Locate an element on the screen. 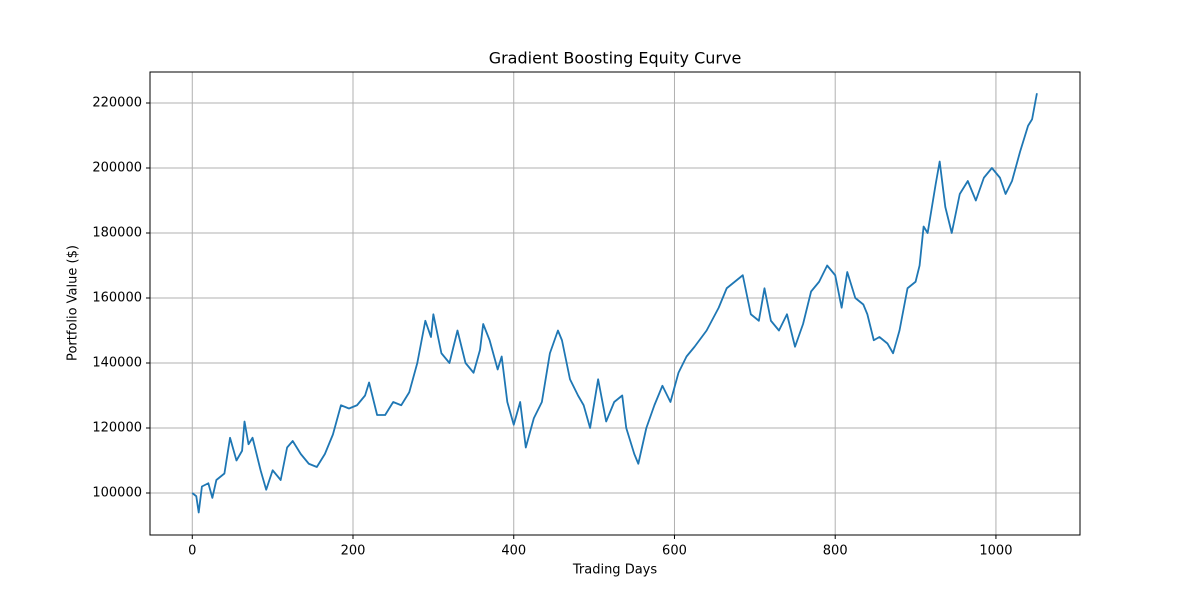  x-tick-label: 0 is located at coordinates (192, 551).